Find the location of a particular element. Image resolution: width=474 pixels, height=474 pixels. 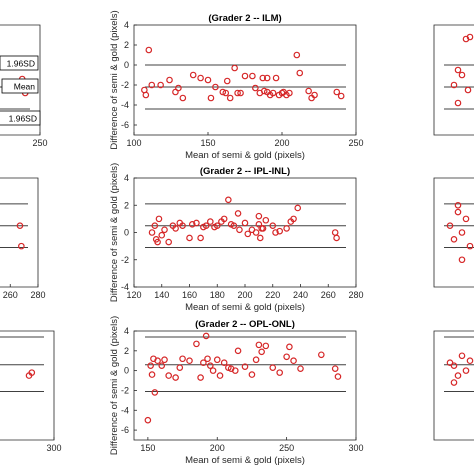

x-tick-label: 200 is located at coordinates (244, 295).